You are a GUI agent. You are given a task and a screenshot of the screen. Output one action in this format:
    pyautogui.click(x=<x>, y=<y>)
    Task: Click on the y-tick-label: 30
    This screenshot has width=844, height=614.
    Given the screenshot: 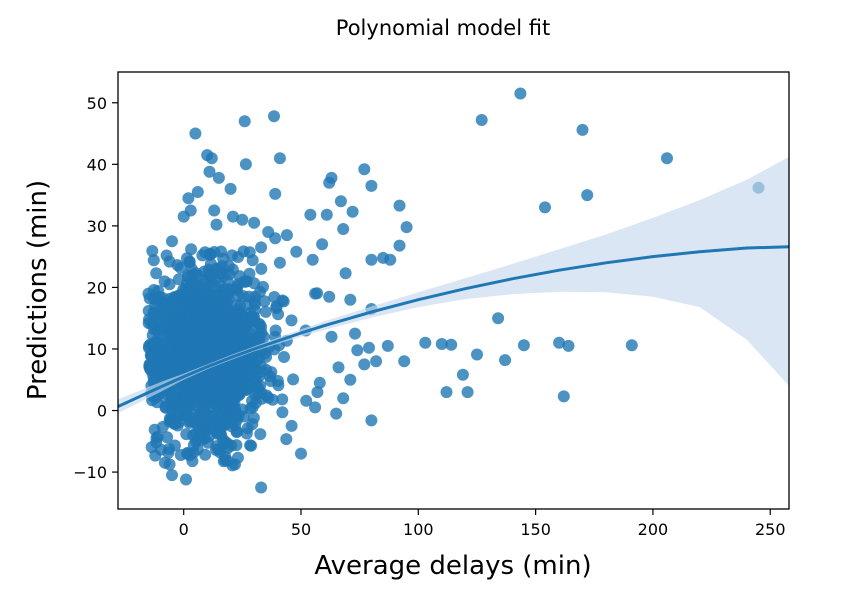 What is the action you would take?
    pyautogui.click(x=97, y=226)
    